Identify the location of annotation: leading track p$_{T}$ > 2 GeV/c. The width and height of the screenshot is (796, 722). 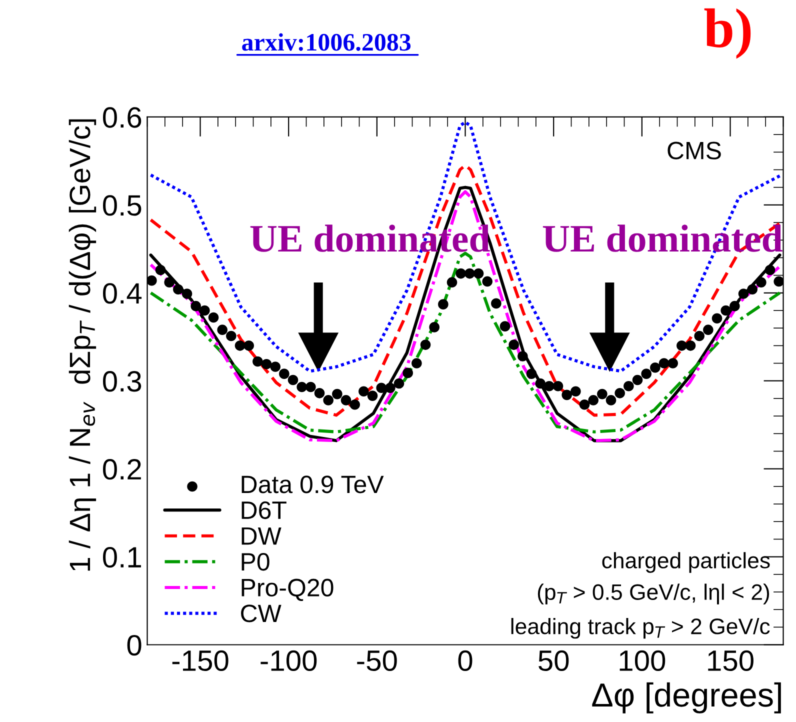
(640, 628).